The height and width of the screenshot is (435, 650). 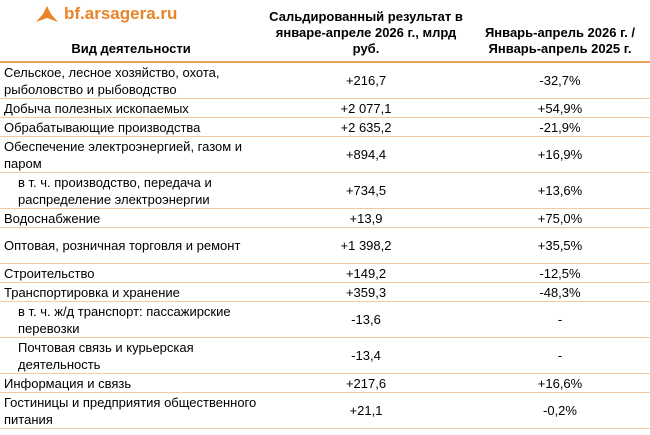 What do you see at coordinates (560, 154) in the screenshot?
I see `value-cell: +16,9%` at bounding box center [560, 154].